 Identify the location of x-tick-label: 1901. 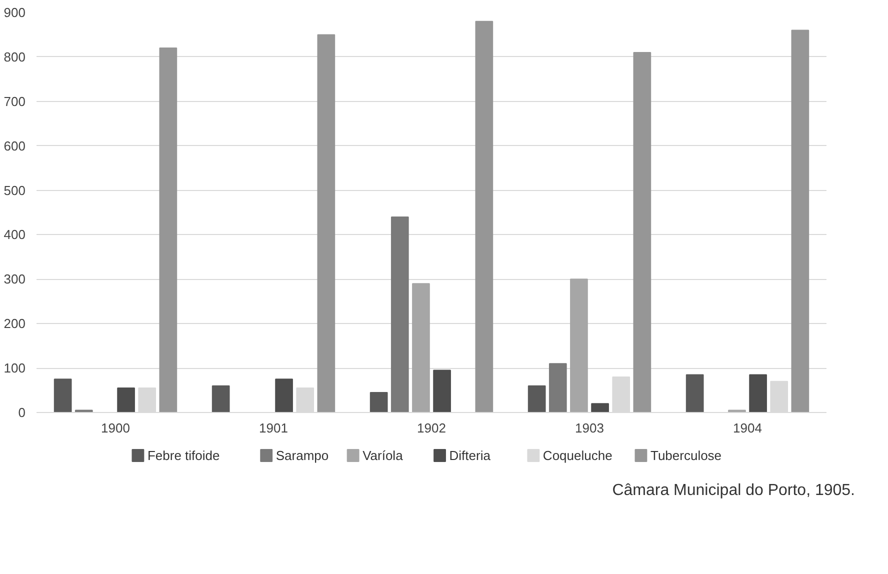
(273, 428).